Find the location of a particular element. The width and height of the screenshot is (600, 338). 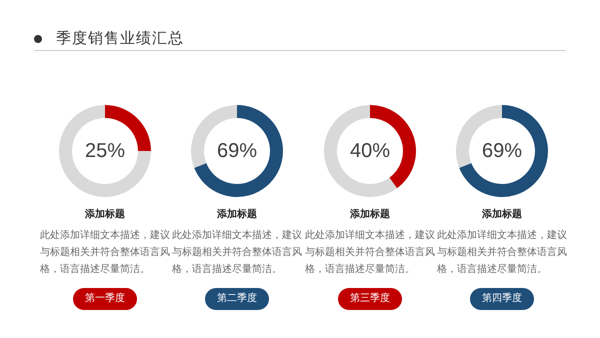

text: 第四季度 is located at coordinates (502, 299).